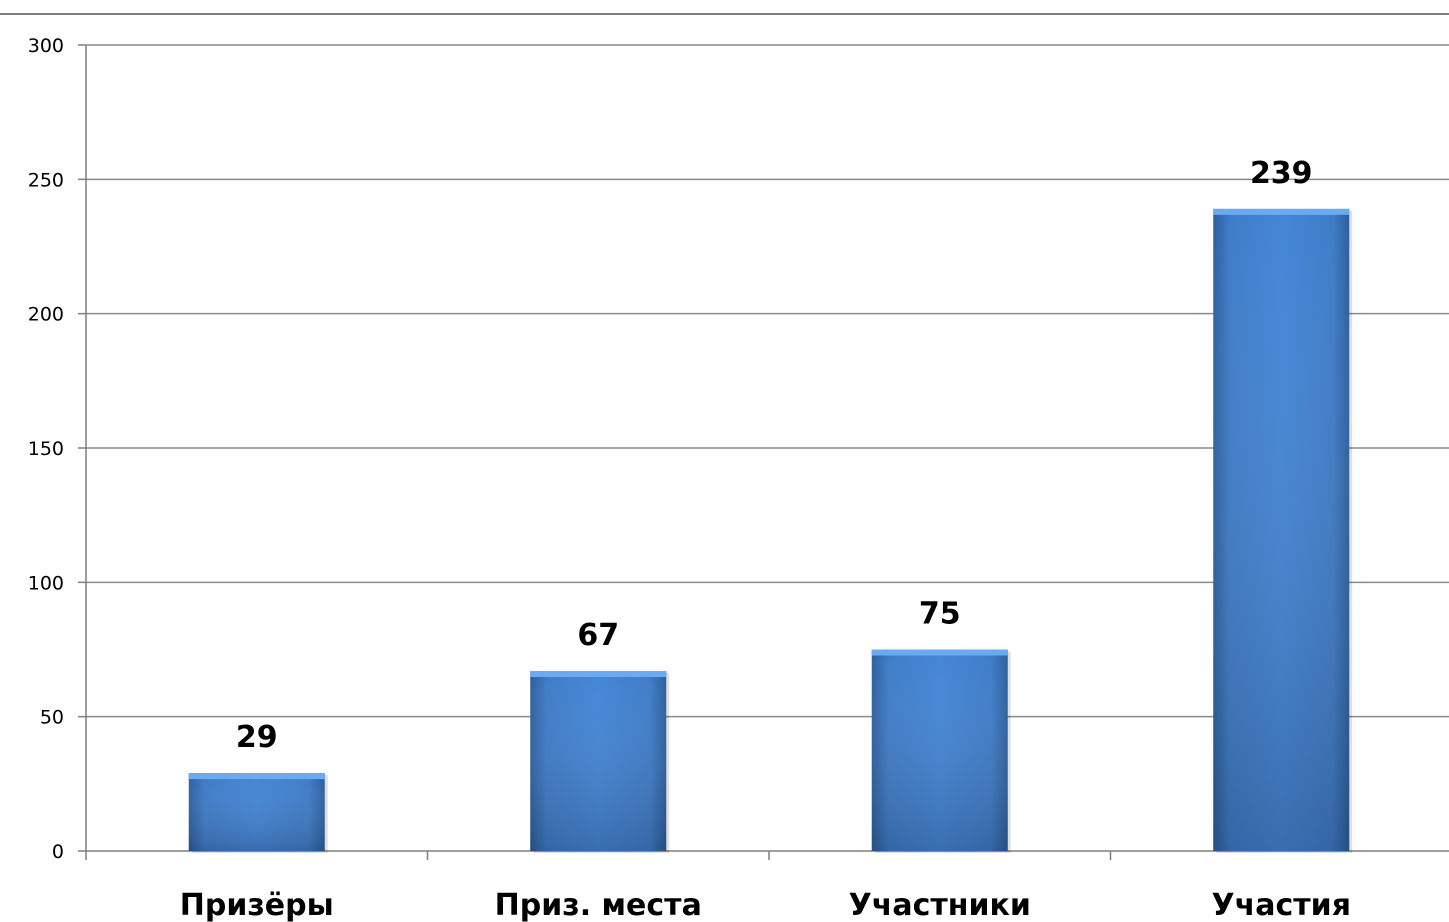  I want to click on y-tick-label: 50, so click(52, 718).